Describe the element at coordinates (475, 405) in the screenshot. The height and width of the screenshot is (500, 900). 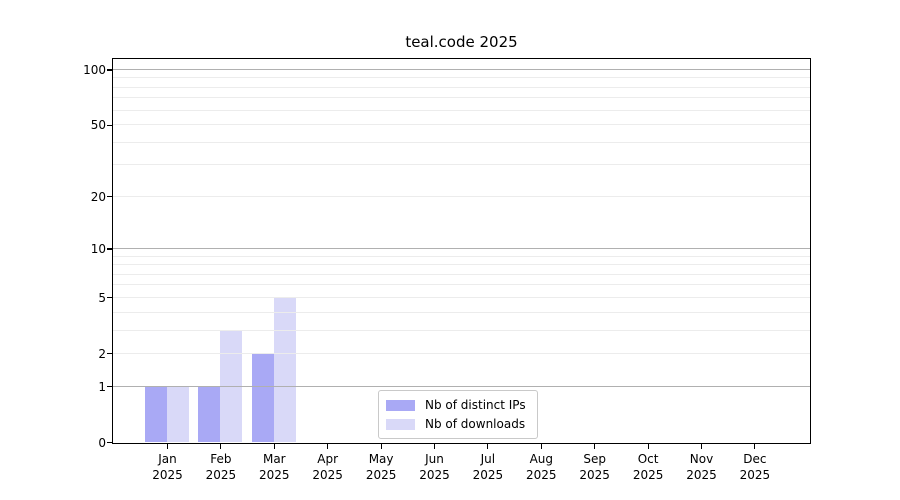
I see `legend-label-distinct-ips: Nb of distinct IPs` at that location.